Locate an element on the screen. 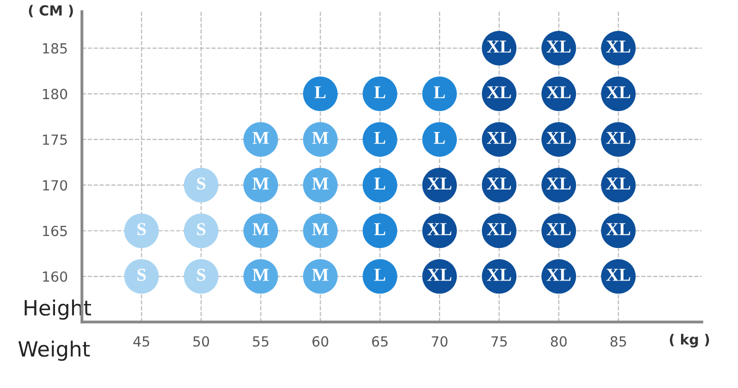 This screenshot has height=388, width=738. y-tick-label: 165 is located at coordinates (55, 231).